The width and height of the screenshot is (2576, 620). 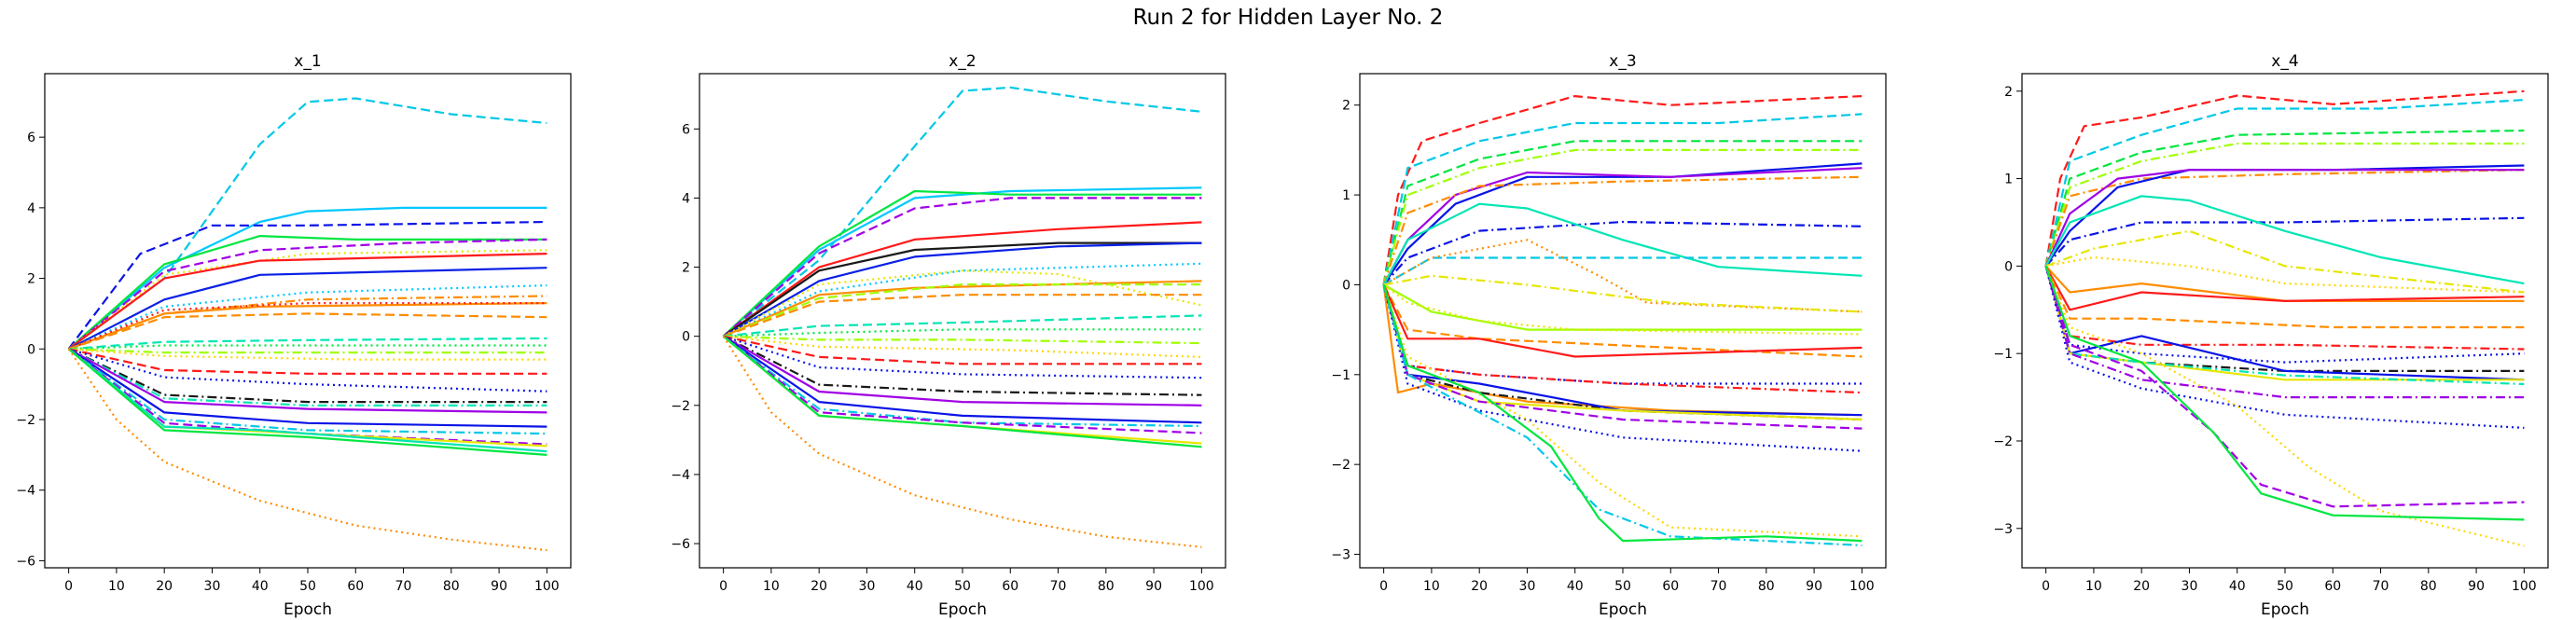 What do you see at coordinates (723, 586) in the screenshot?
I see `x-tick-label: 0` at bounding box center [723, 586].